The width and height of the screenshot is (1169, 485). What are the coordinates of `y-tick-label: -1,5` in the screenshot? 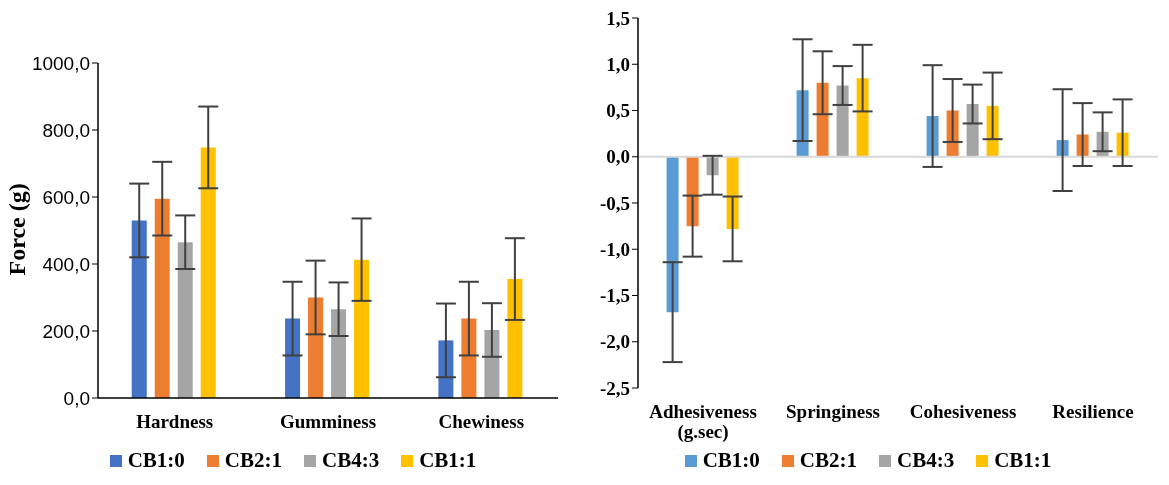 It's located at (614, 296).